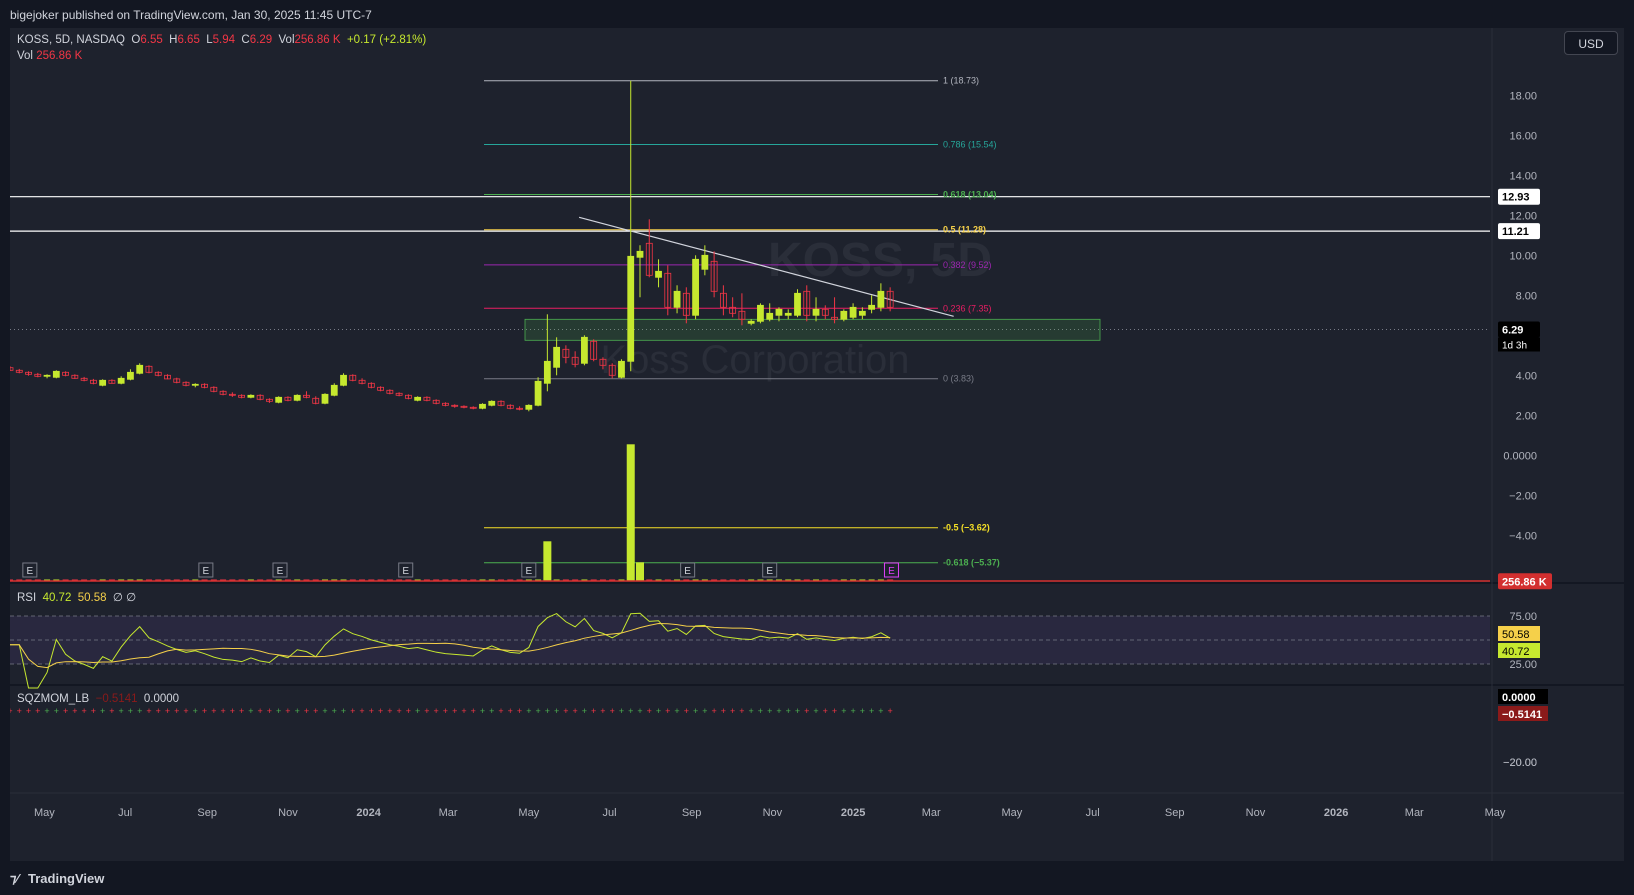  I want to click on price-axis-tick: −20.00, so click(1520, 763).